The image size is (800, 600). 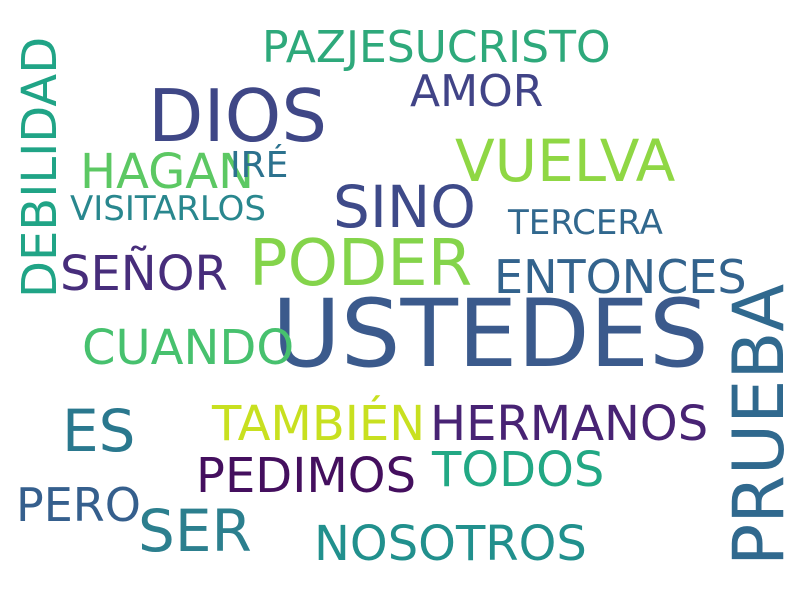 I want to click on word-cuando: CUANDO, so click(x=188, y=348).